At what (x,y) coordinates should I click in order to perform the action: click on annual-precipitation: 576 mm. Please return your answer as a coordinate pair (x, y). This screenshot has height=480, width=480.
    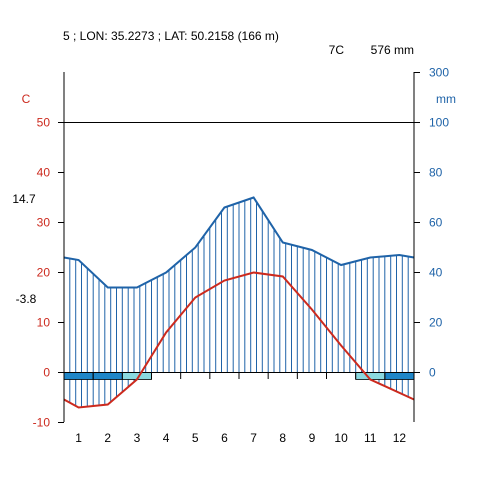
    Looking at the image, I should click on (392, 50).